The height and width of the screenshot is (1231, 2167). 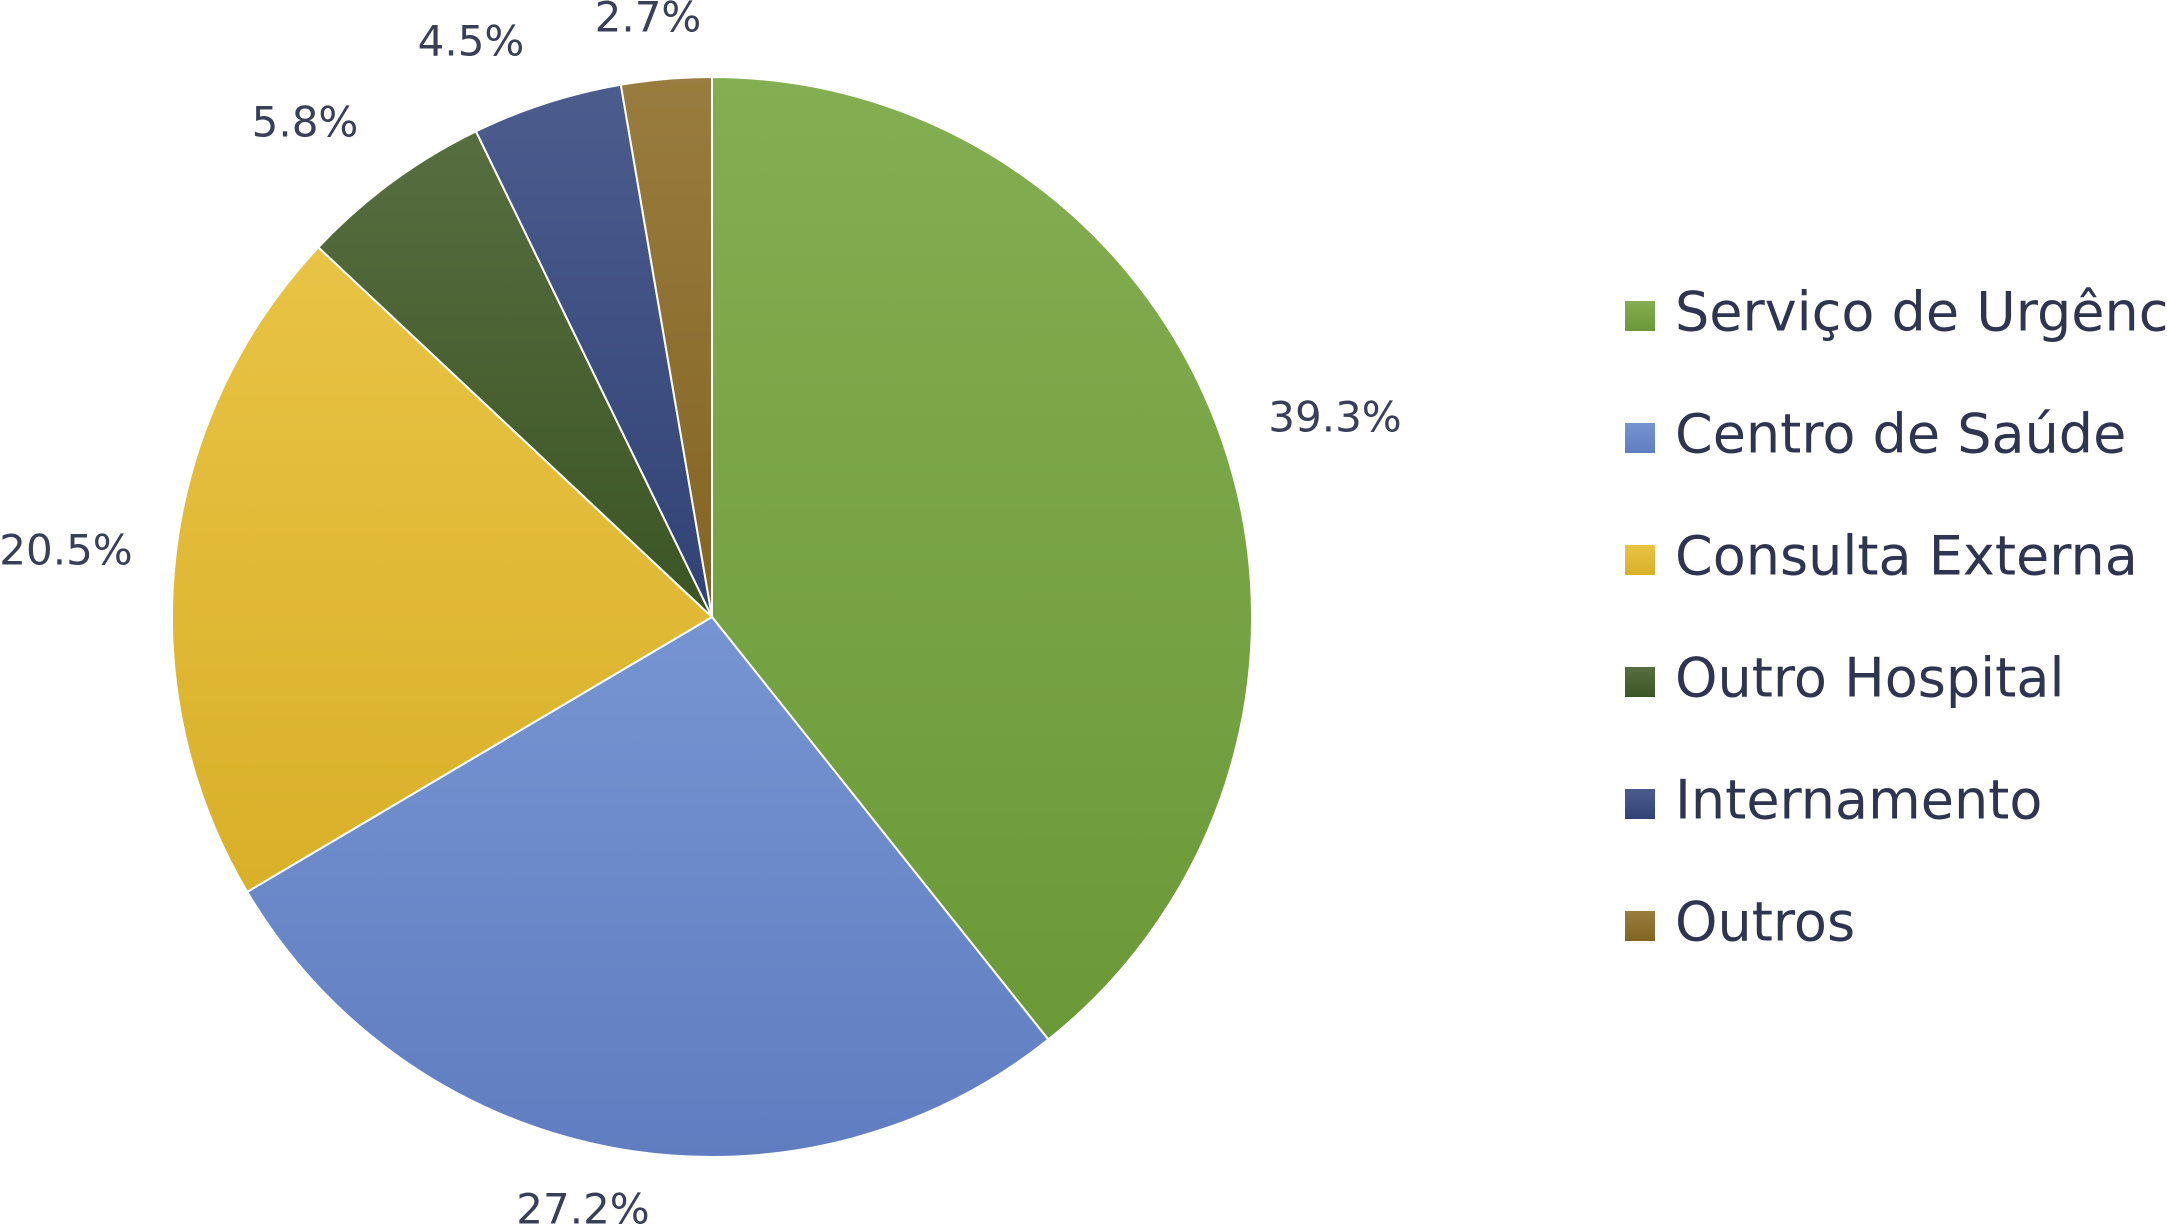 What do you see at coordinates (1858, 800) in the screenshot?
I see `legend-label-internamento: Internamento` at bounding box center [1858, 800].